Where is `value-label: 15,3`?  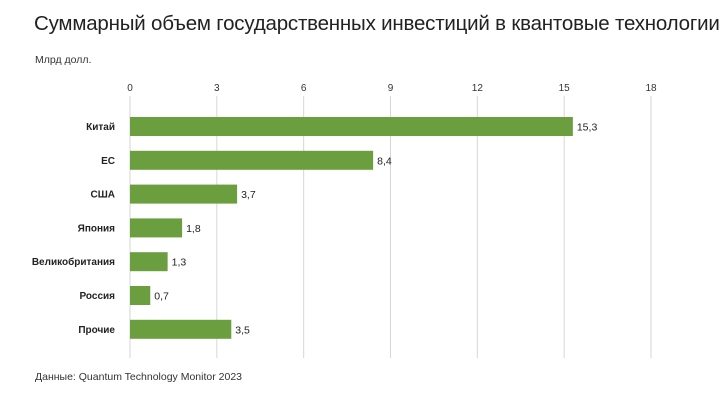
value-label: 15,3 is located at coordinates (587, 128).